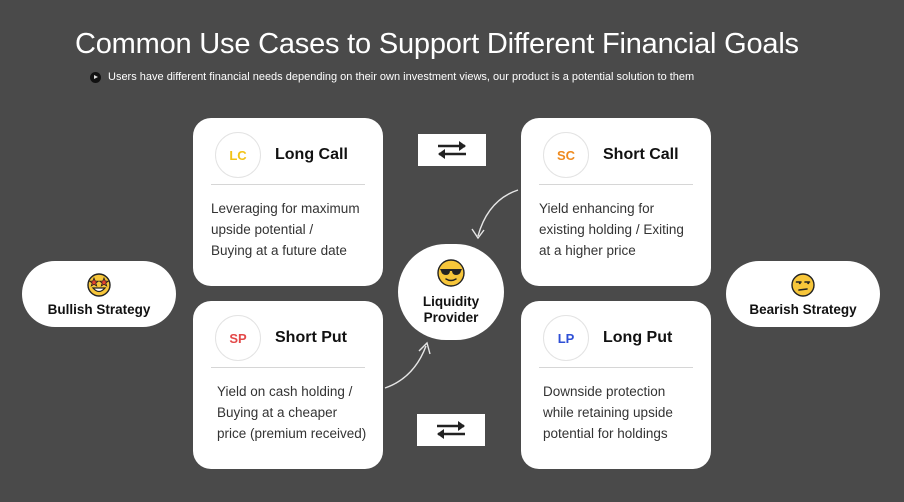 This screenshot has height=502, width=904. I want to click on desc-line: Yield on cash holding /, so click(285, 391).